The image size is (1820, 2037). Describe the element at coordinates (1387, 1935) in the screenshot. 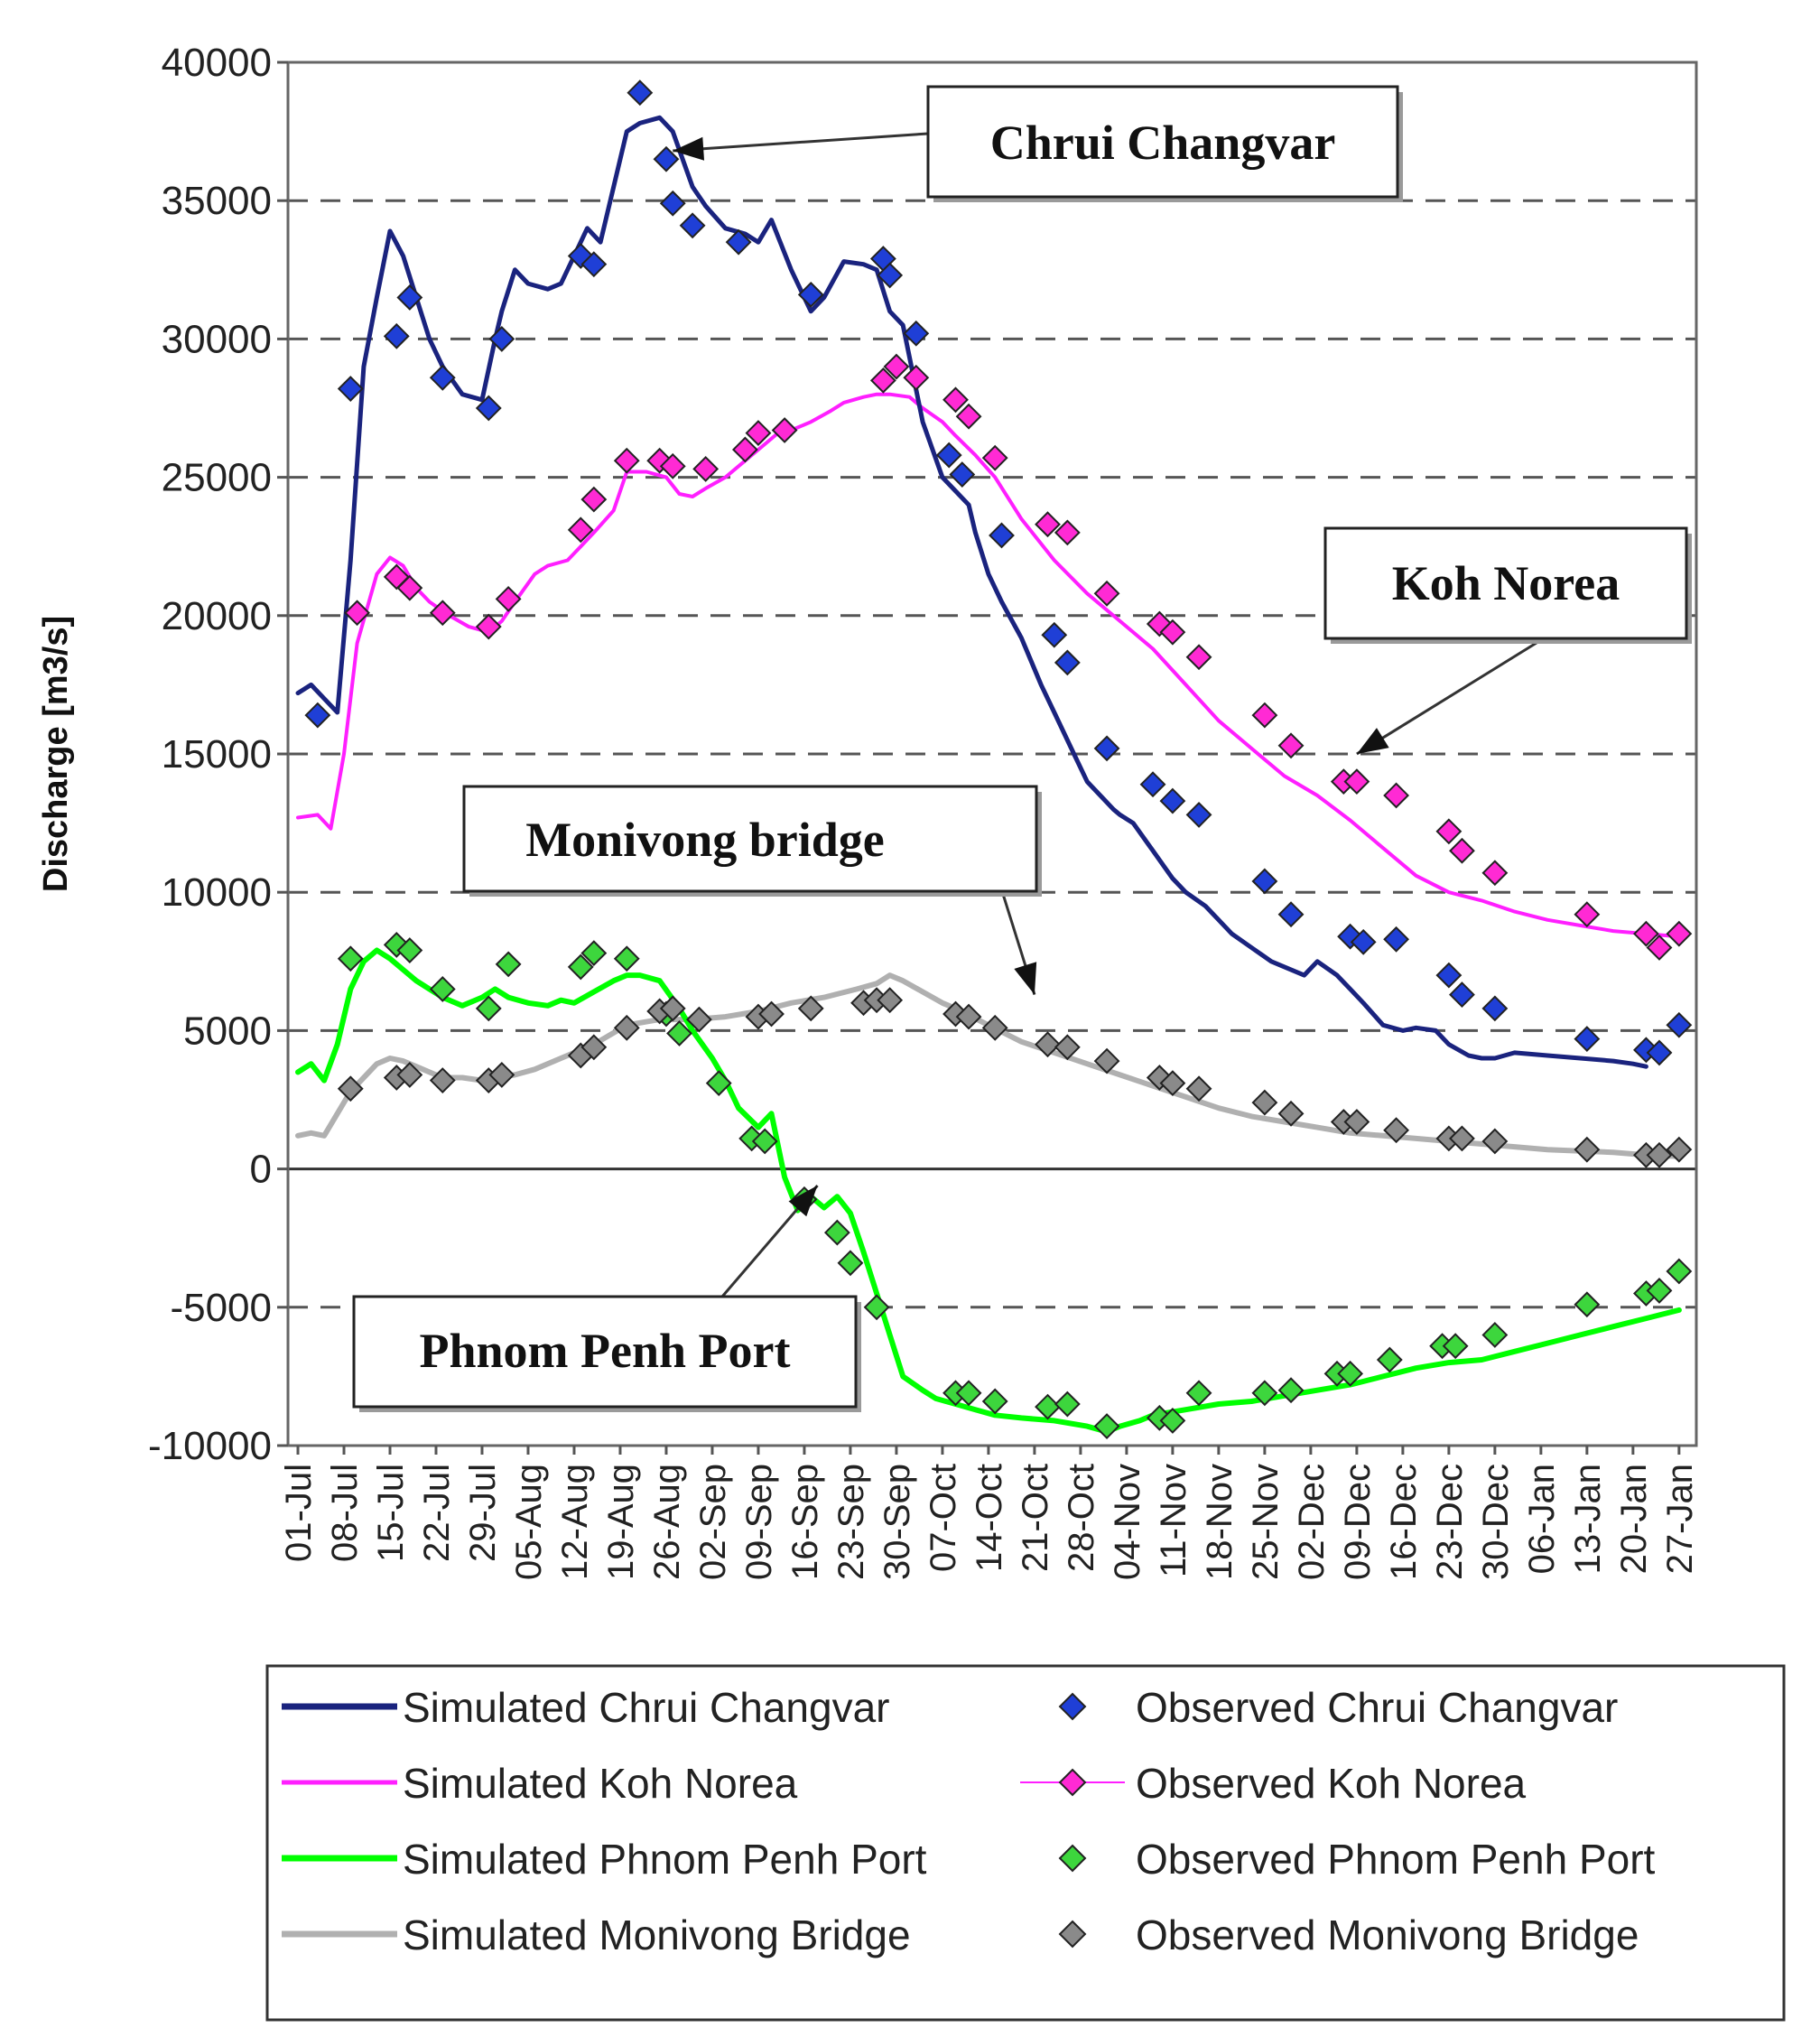

I see `legend-label: Observed Monivong Bridge` at that location.